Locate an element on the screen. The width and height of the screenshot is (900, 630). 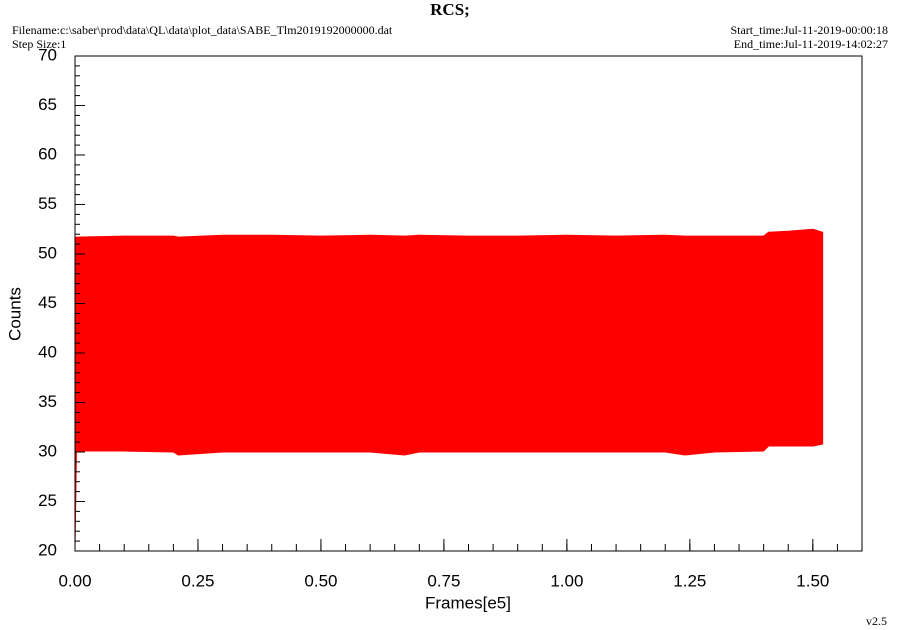
x-tick-label: 1.25 is located at coordinates (689, 580).